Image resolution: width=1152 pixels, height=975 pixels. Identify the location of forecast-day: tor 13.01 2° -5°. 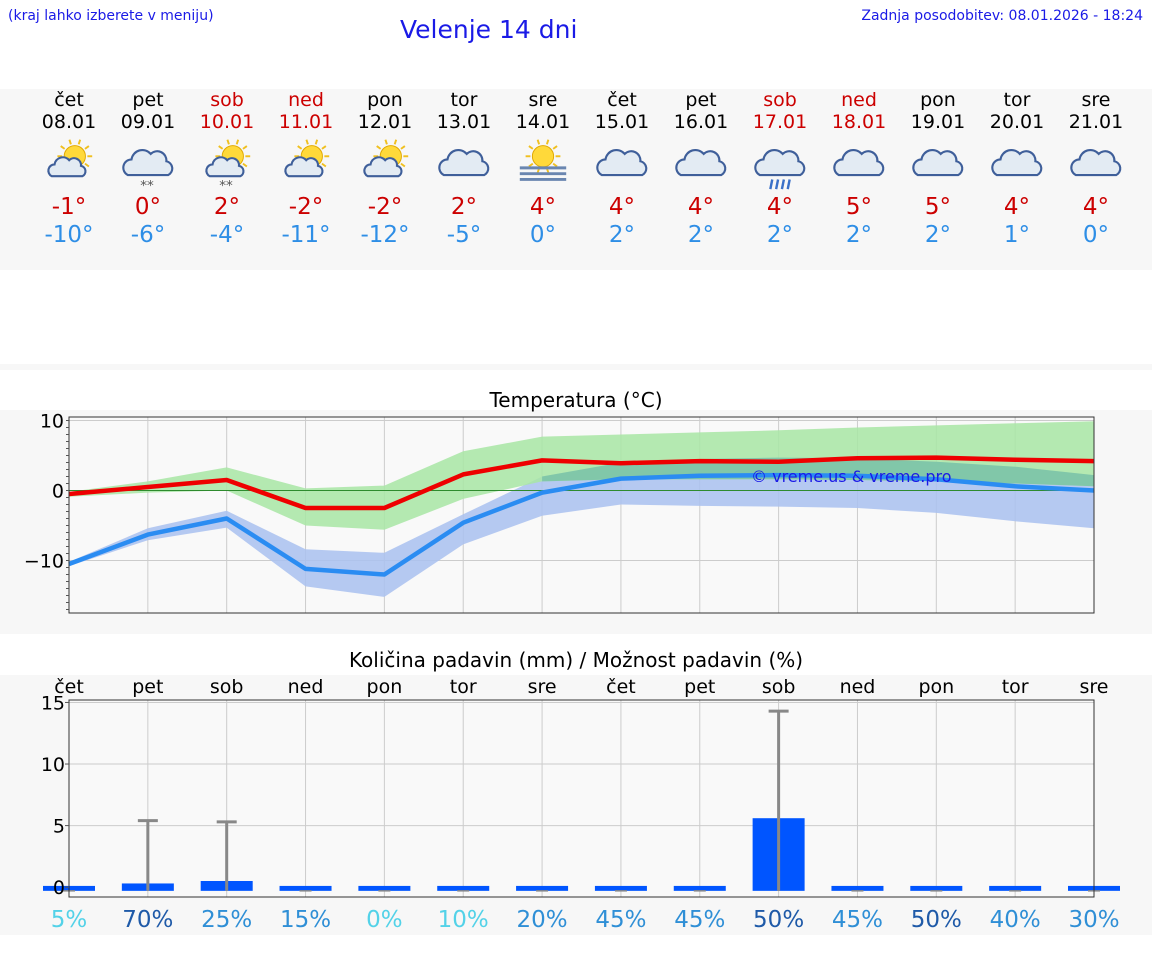
(464, 169).